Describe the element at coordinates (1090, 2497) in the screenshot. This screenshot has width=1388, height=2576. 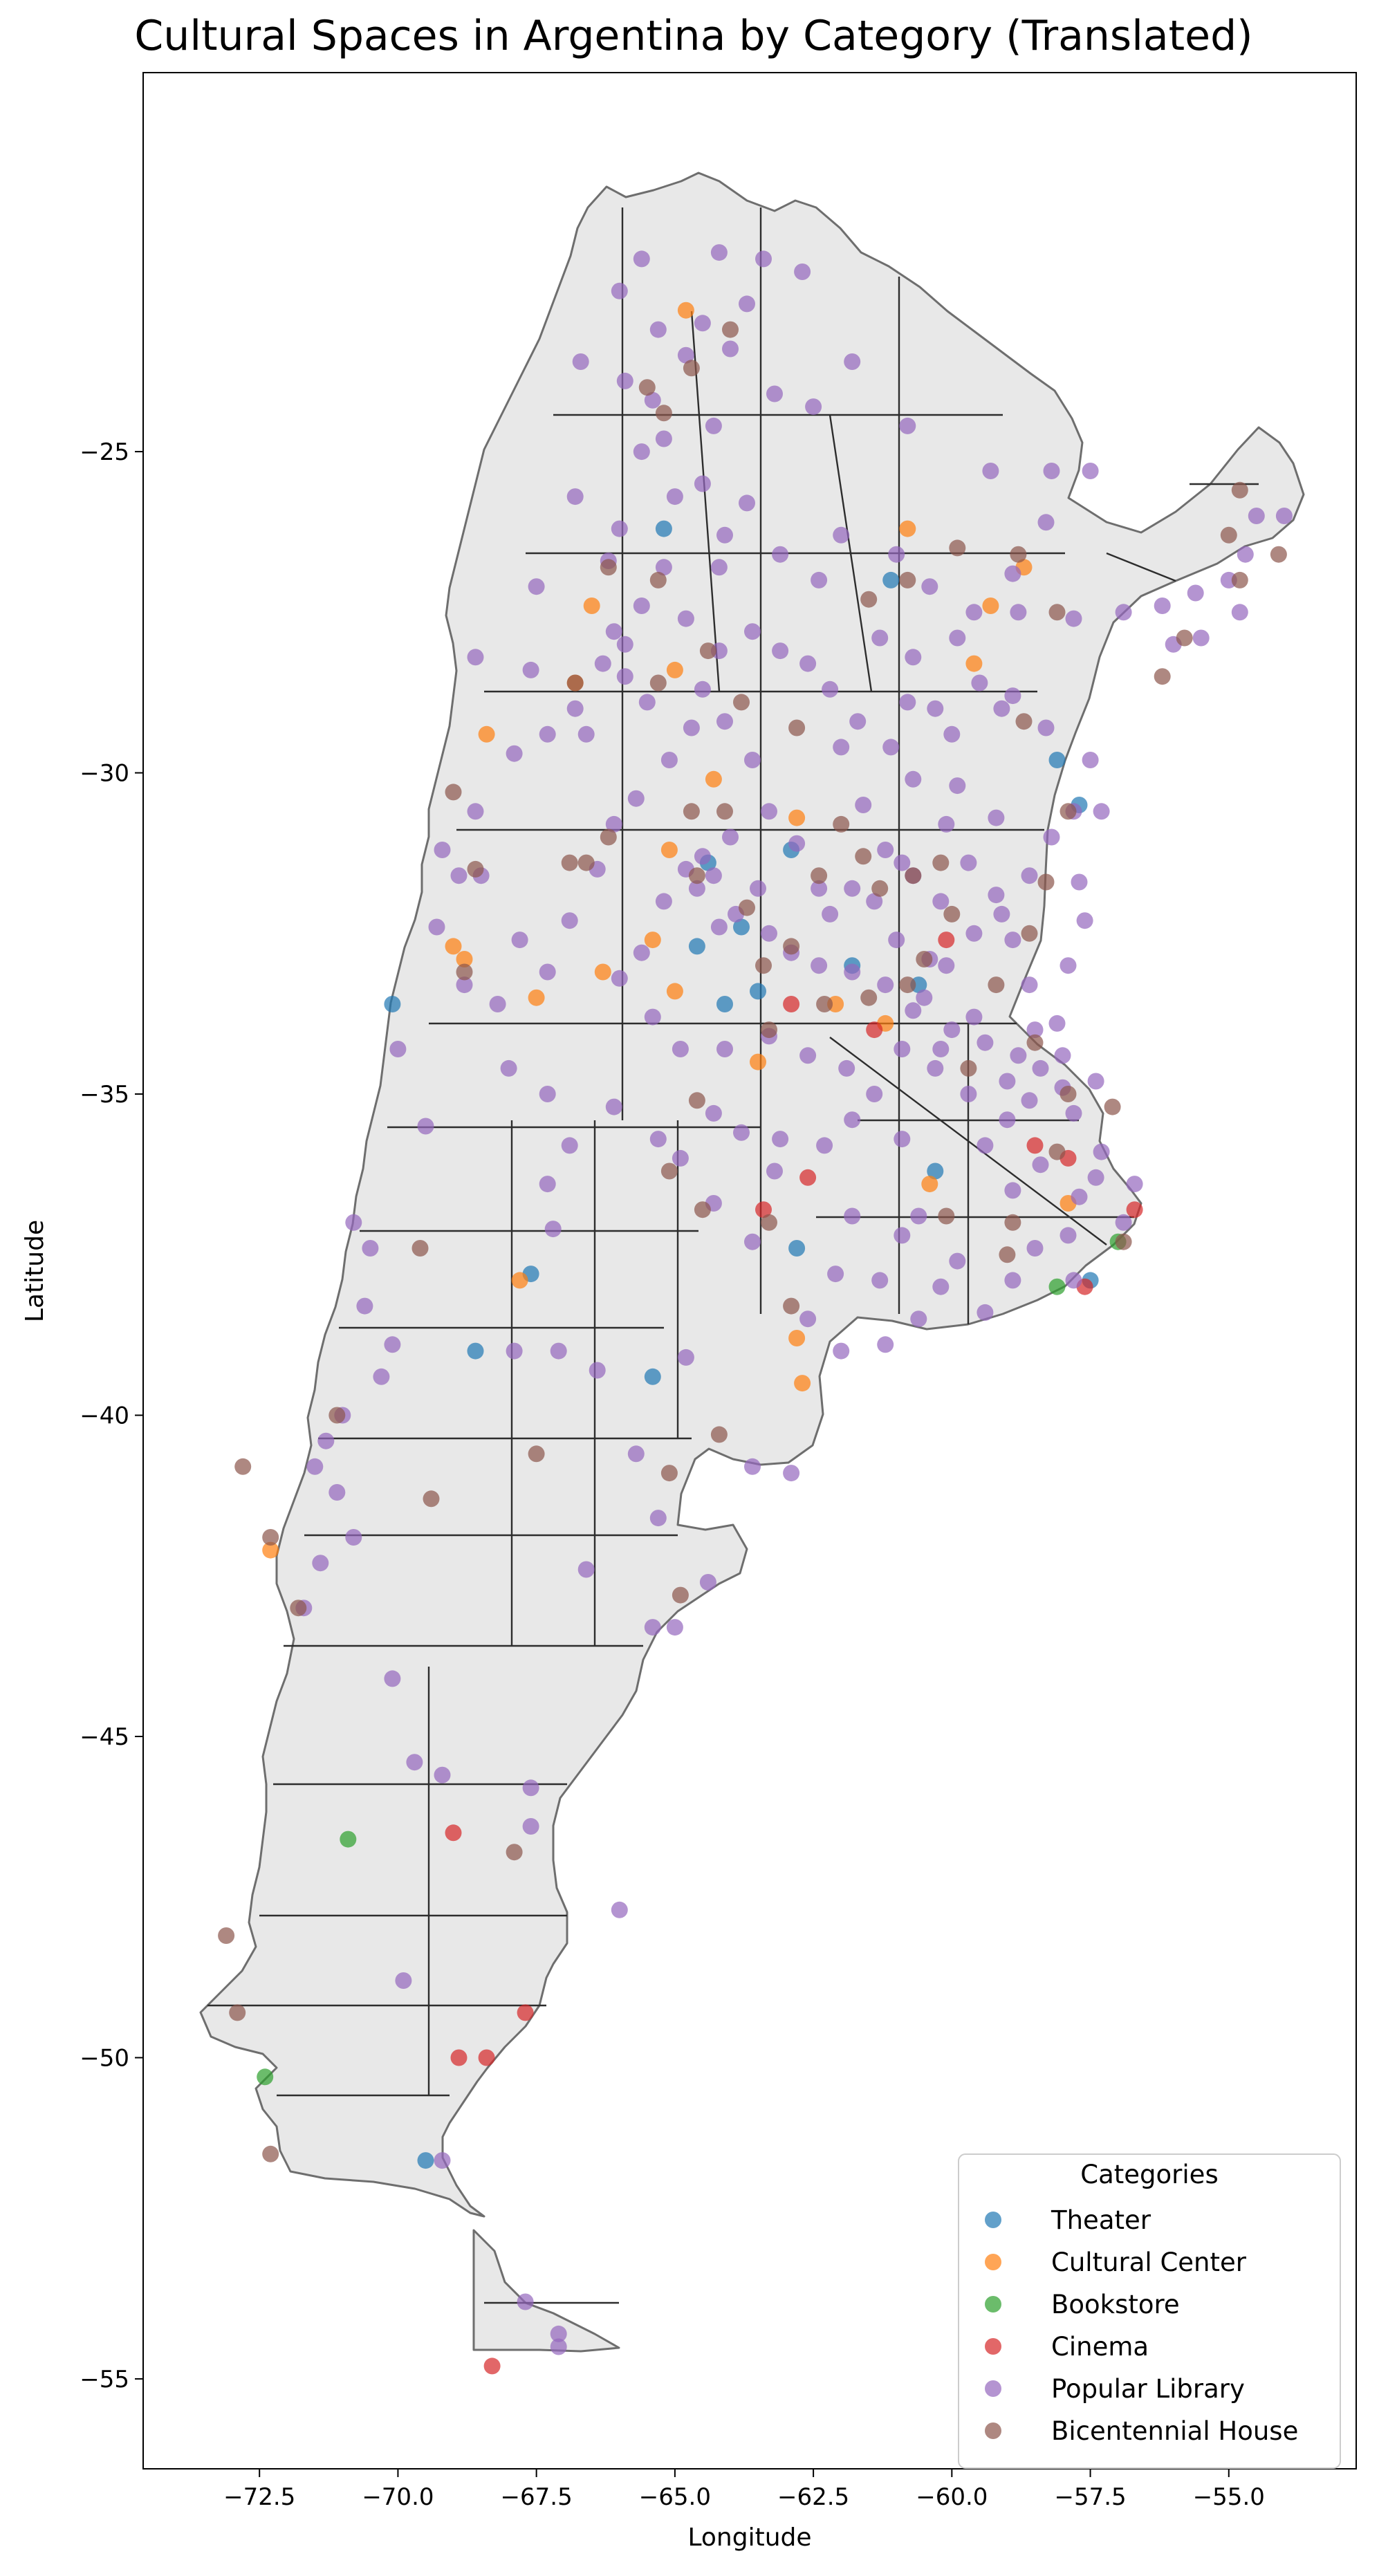
I see `x-tick-label: −57.5` at that location.